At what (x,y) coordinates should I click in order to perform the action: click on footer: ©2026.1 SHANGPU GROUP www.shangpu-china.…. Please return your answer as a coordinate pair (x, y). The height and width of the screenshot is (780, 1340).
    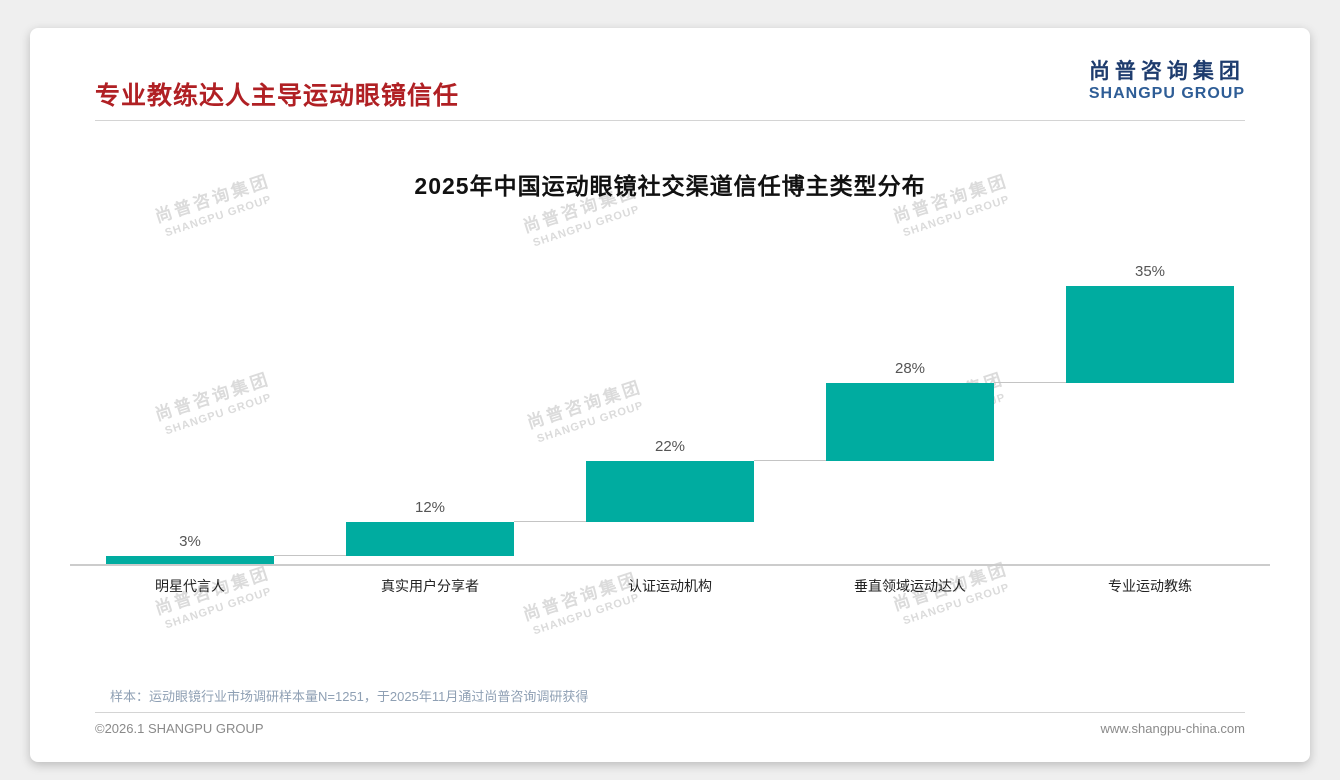
    Looking at the image, I should click on (670, 729).